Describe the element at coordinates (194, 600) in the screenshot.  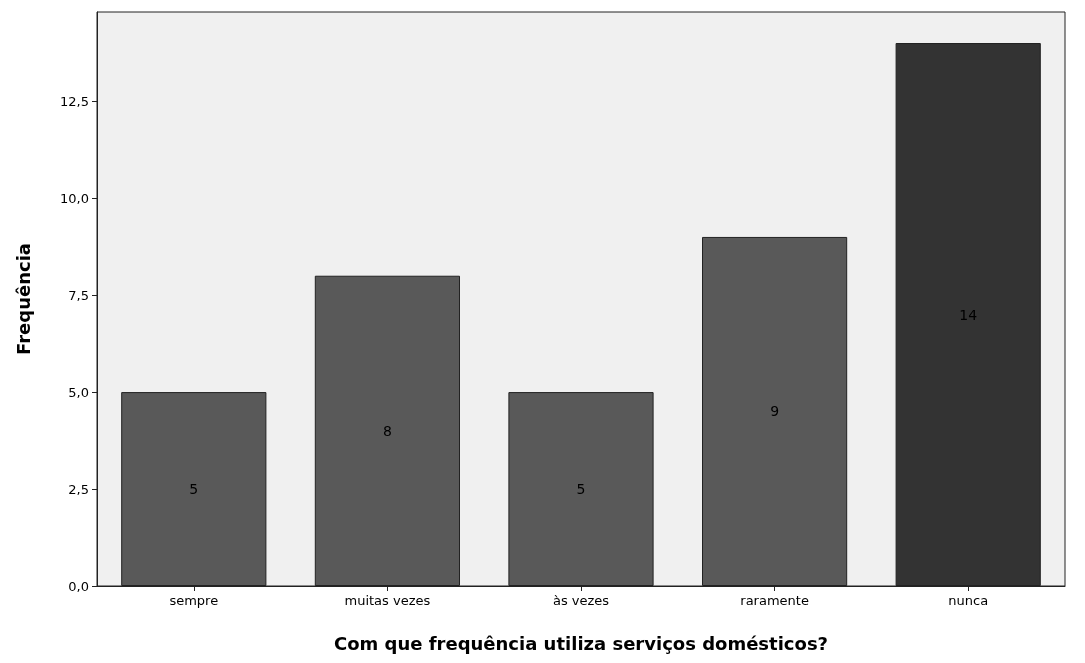
I see `x-tick-label: sempre` at that location.